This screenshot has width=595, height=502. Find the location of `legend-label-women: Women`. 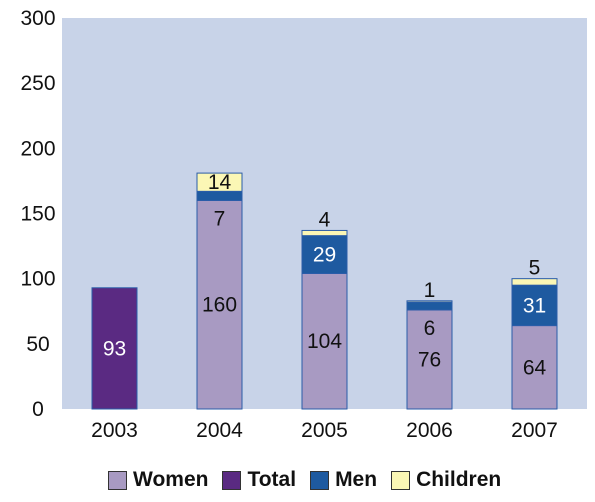

legend-label-women: Women is located at coordinates (171, 479).